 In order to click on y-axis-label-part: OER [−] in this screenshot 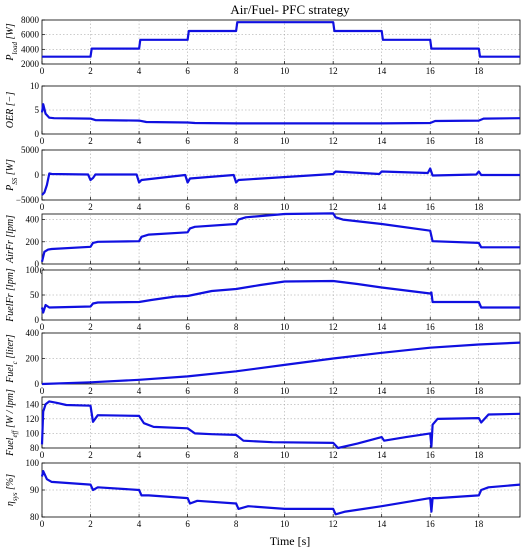, I will do `click(10, 110)`.